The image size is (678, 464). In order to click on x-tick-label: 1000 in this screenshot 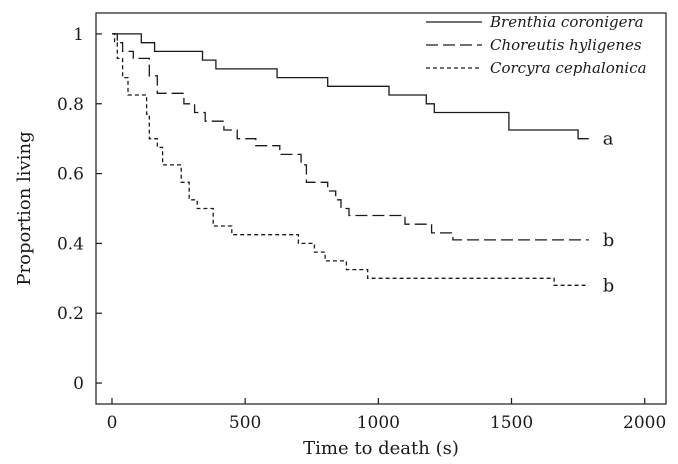, I will do `click(378, 423)`.